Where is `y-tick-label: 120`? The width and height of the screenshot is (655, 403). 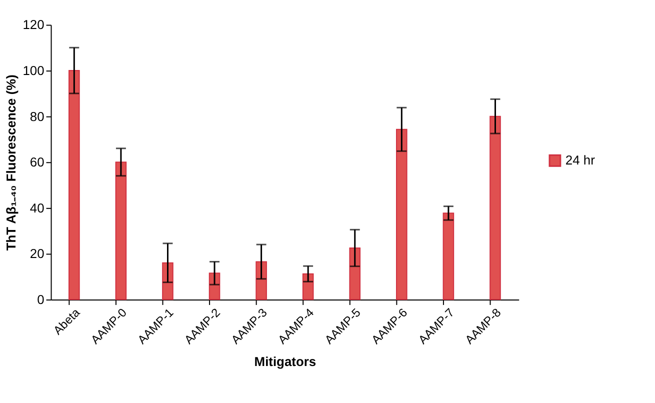 y-tick-label: 120 is located at coordinates (33, 24).